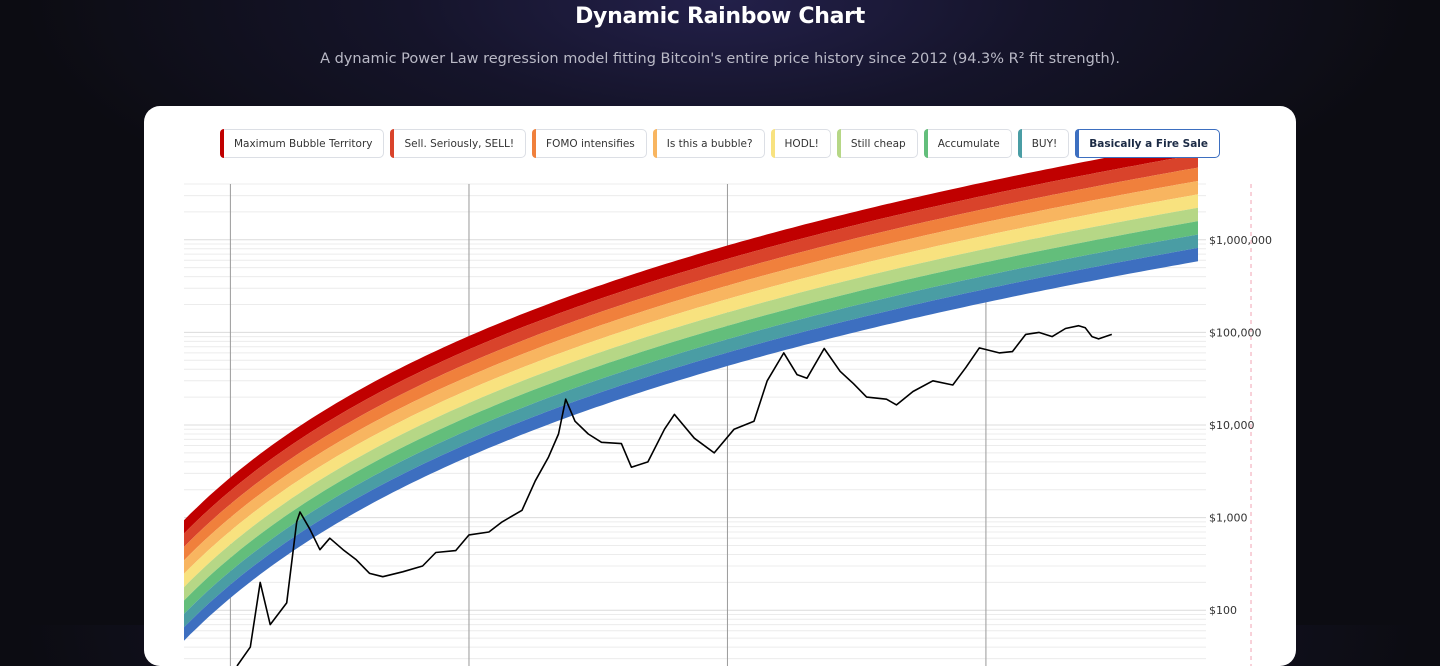  What do you see at coordinates (1240, 240) in the screenshot?
I see `y-tick-label: $1,000,000` at bounding box center [1240, 240].